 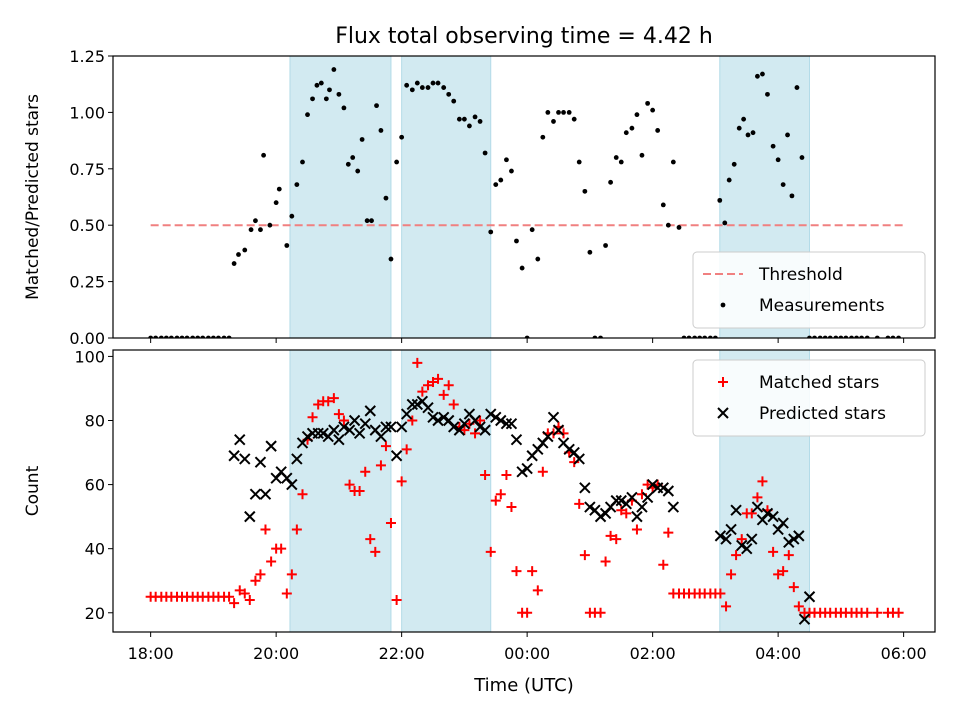 What do you see at coordinates (87, 338) in the screenshot?
I see `y-tick-label: 0.00` at bounding box center [87, 338].